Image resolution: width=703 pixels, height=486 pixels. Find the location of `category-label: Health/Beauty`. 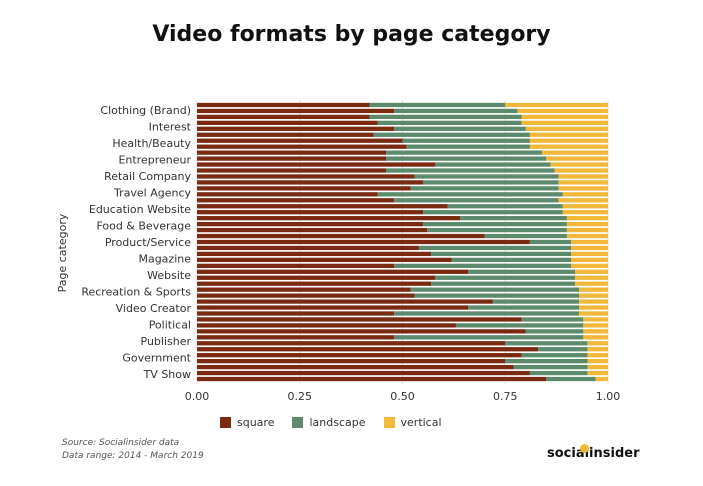

category-label: Health/Beauty is located at coordinates (151, 143).